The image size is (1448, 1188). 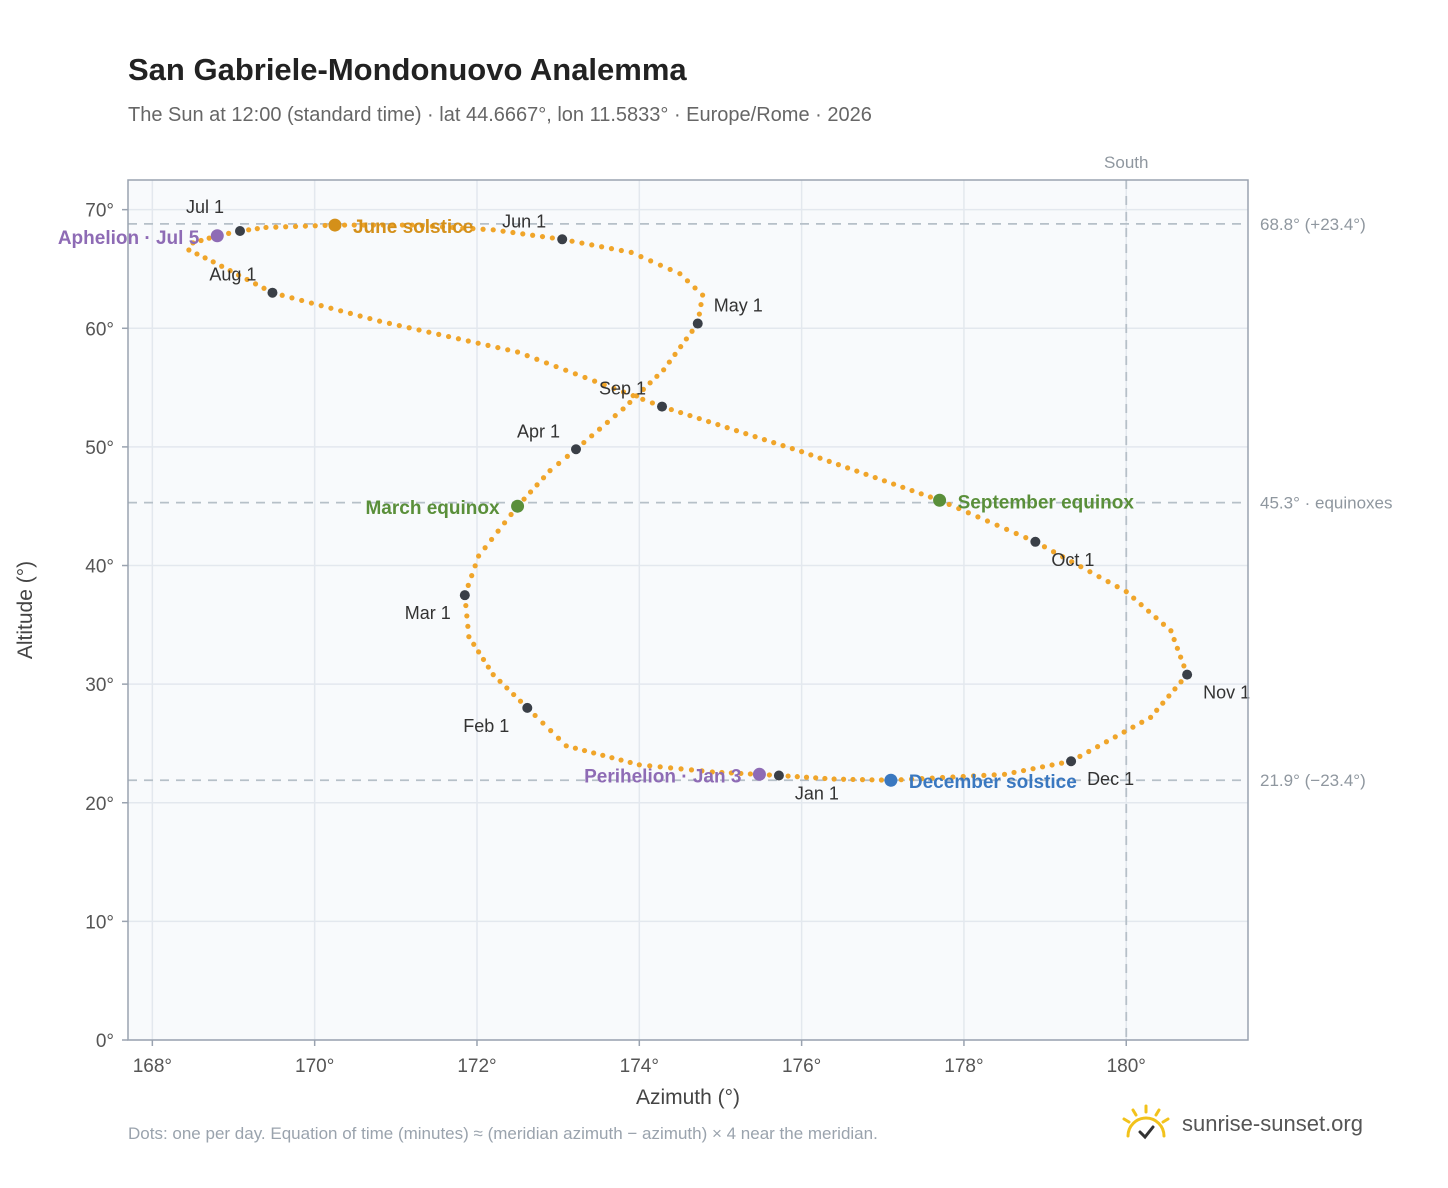 I want to click on event-marker-label: December solstice, so click(x=993, y=782).